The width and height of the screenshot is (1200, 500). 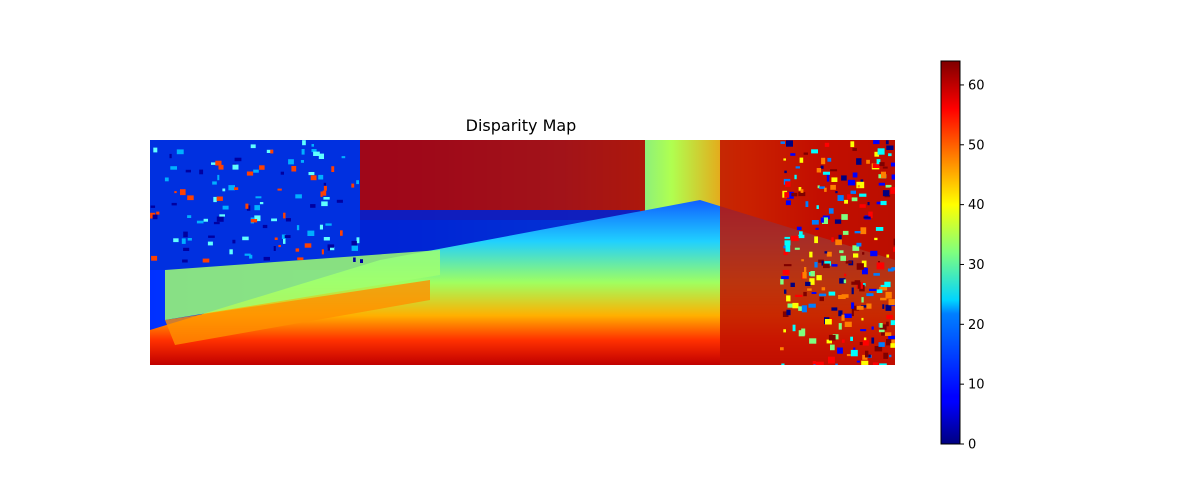 What do you see at coordinates (972, 445) in the screenshot?
I see `colorbar-tick-label: 0` at bounding box center [972, 445].